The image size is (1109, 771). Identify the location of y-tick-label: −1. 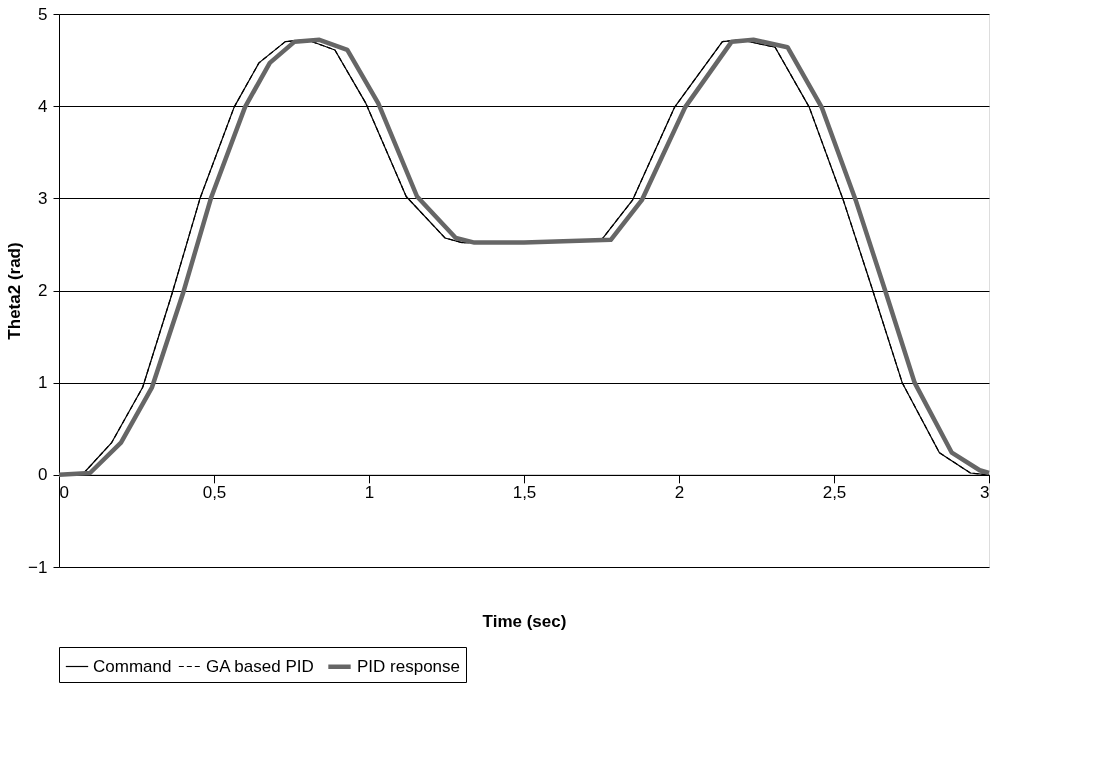
(38, 567).